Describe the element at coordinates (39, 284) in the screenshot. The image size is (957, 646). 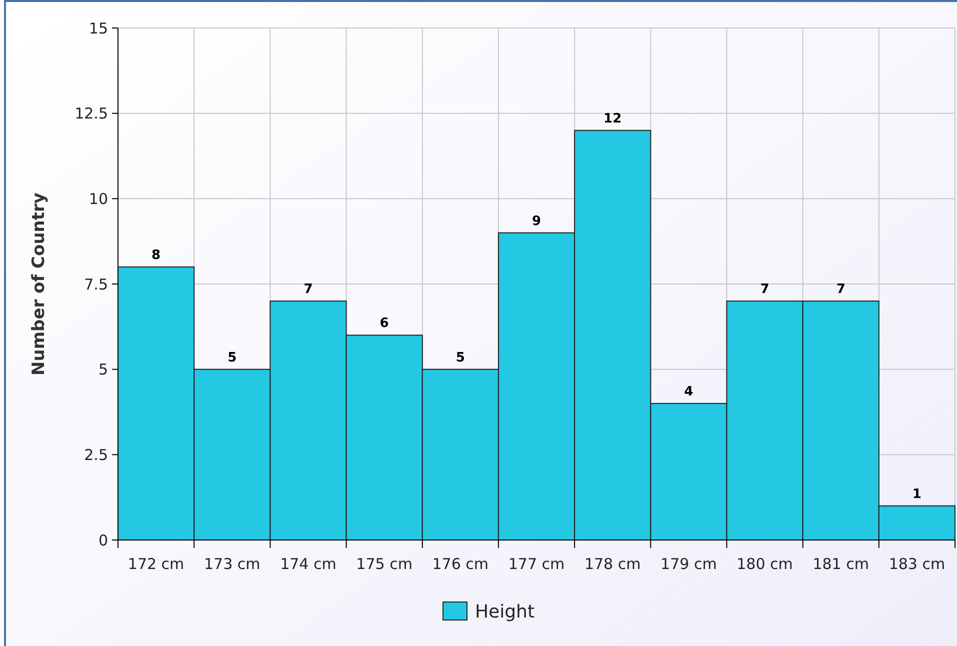
I see `y-axis-title: Number of Country` at that location.